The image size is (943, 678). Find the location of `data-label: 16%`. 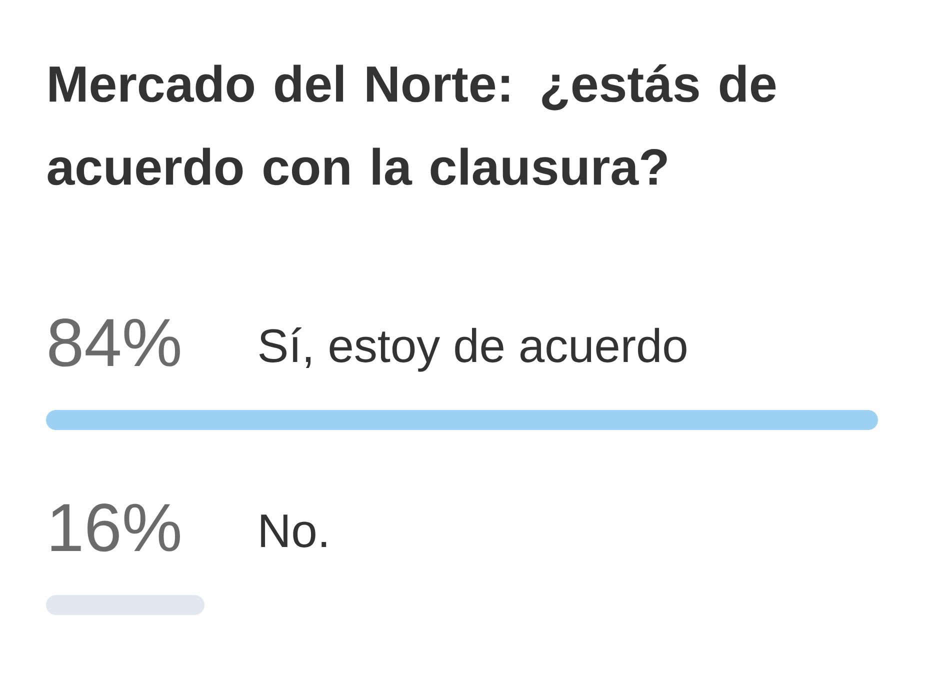

data-label: 16% is located at coordinates (115, 528).